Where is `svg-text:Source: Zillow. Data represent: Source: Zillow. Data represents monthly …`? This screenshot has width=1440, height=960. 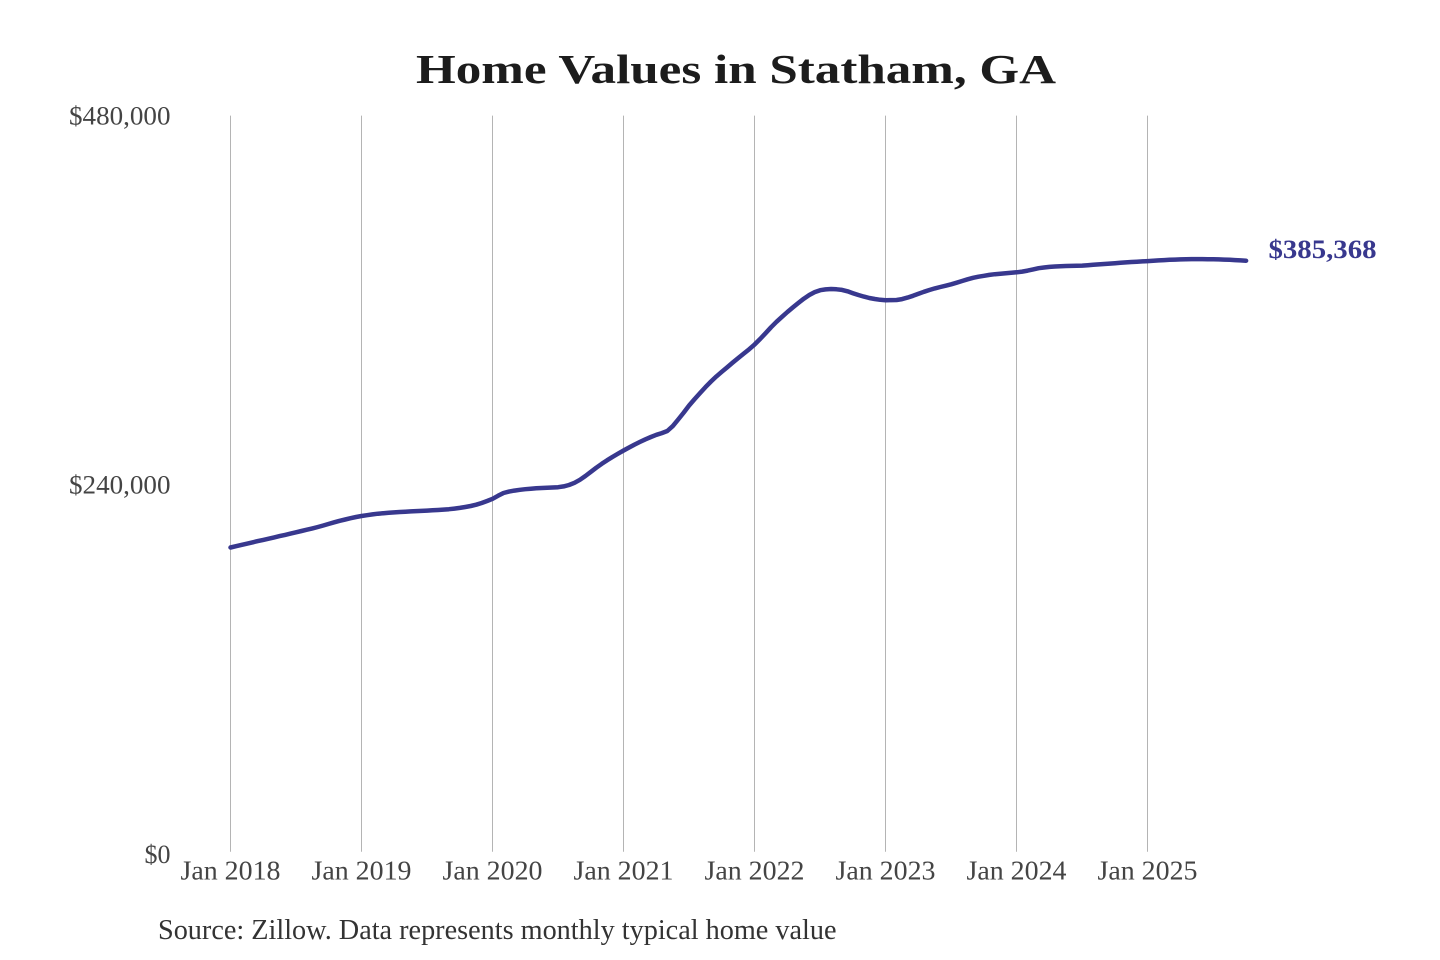
svg-text:Source: Zillow. Data represent: Source: Zillow. Data represents monthly … is located at coordinates (497, 930).